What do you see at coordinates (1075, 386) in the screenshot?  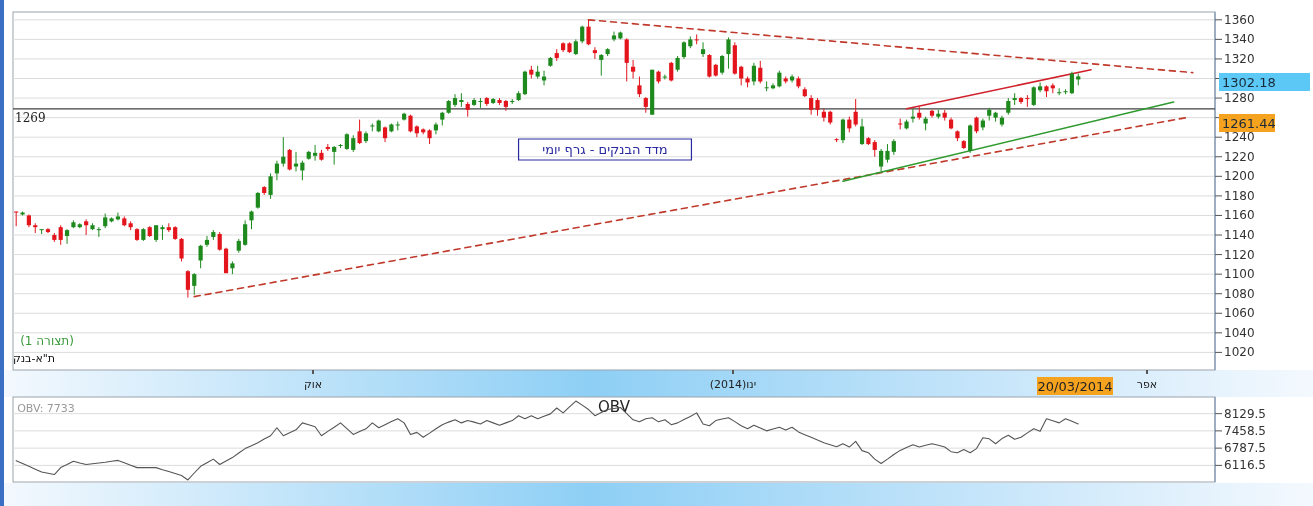 I see `text: 20/03/2014` at bounding box center [1075, 386].